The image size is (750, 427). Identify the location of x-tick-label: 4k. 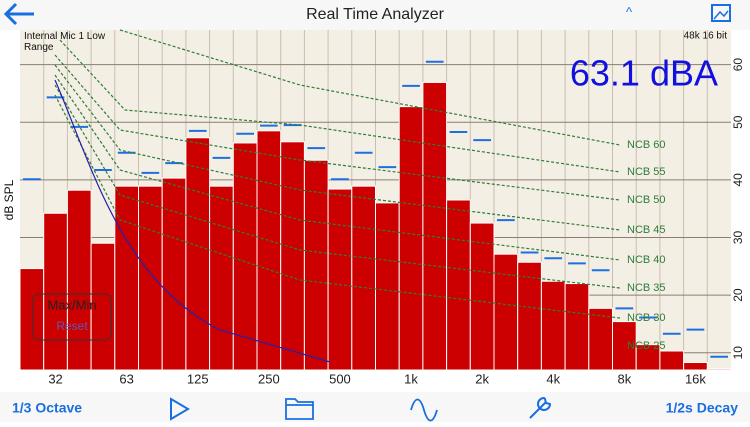
(553, 378).